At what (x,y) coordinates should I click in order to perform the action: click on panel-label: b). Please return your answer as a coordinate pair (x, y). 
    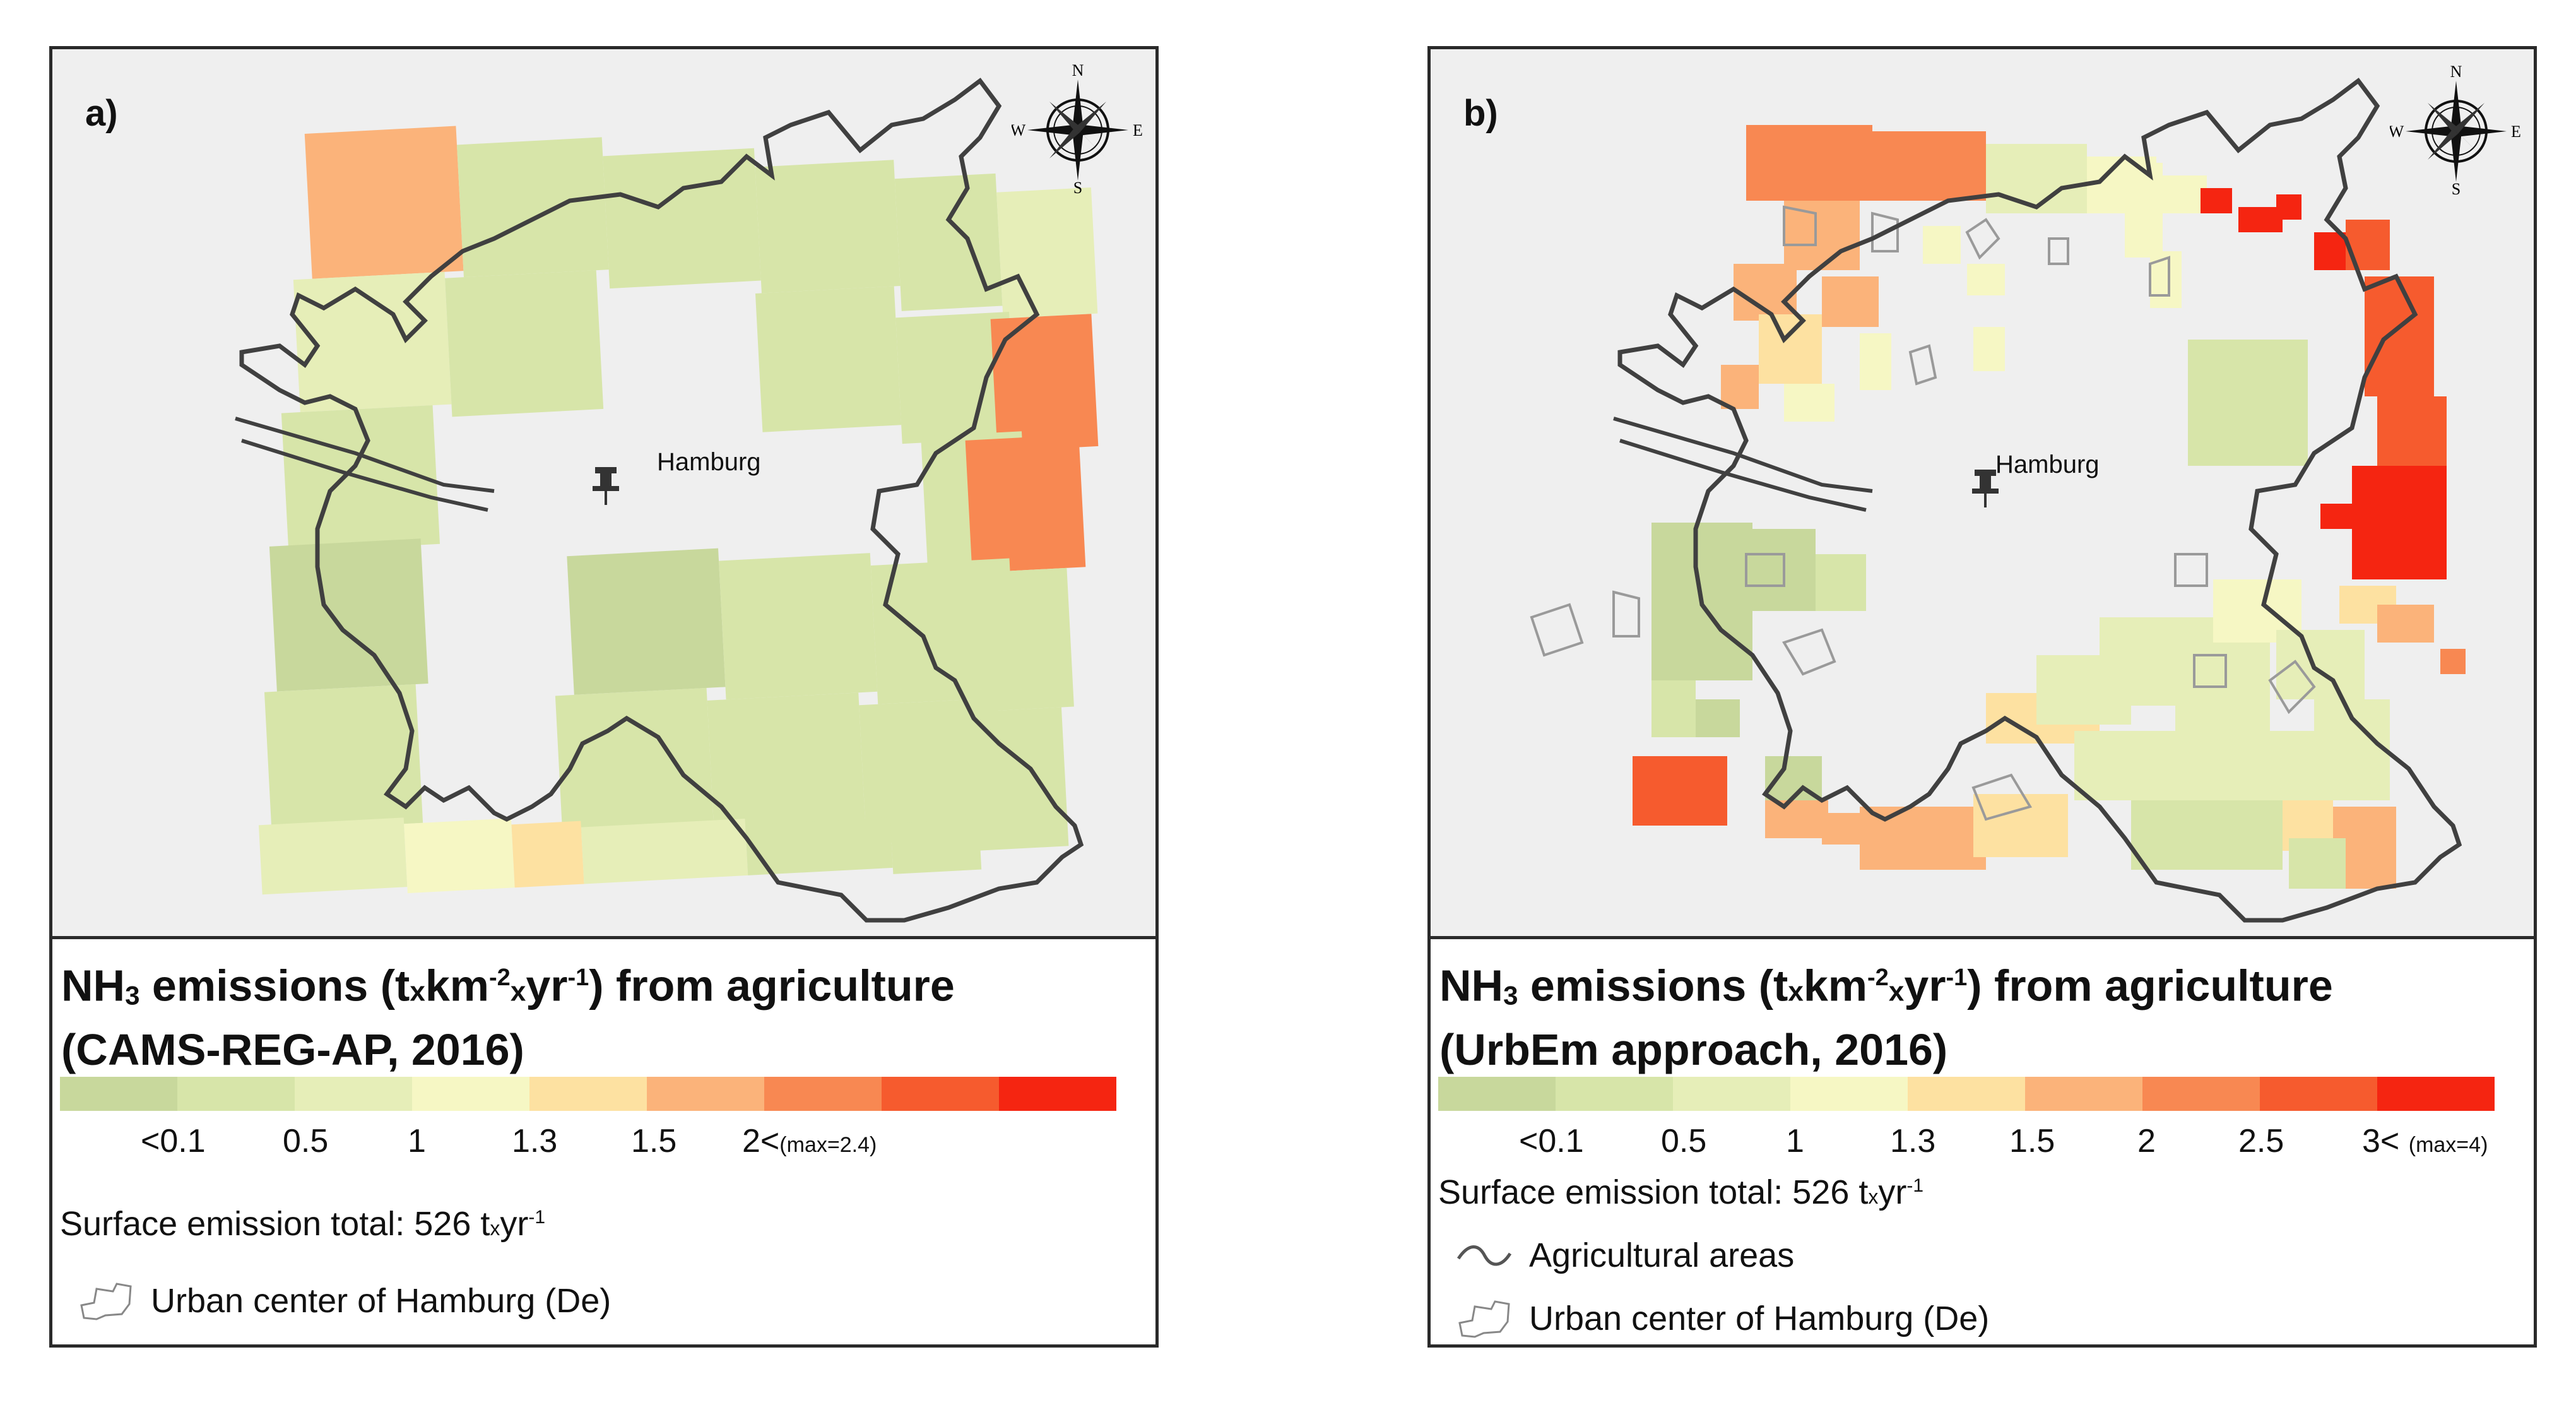
    Looking at the image, I should click on (1480, 113).